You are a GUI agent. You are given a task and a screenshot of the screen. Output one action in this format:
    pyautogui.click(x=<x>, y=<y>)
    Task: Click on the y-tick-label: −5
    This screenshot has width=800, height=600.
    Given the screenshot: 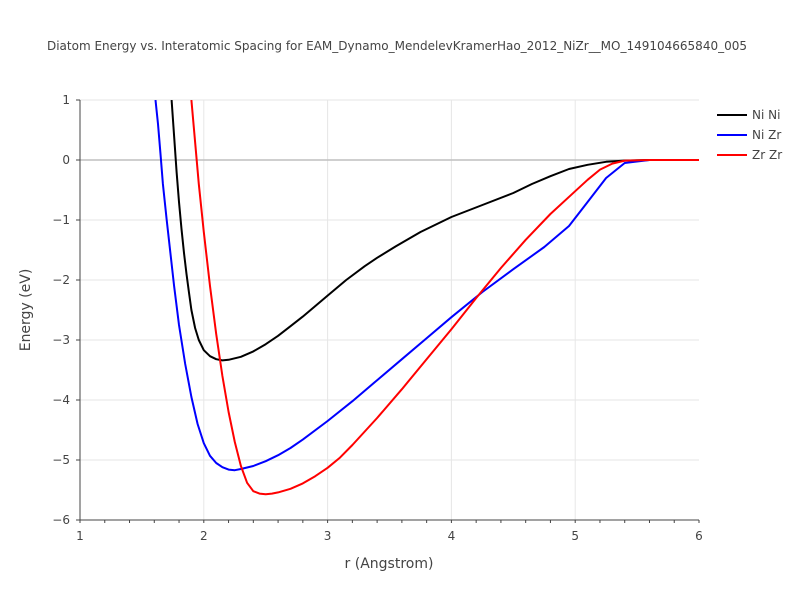 What is the action you would take?
    pyautogui.click(x=61, y=460)
    